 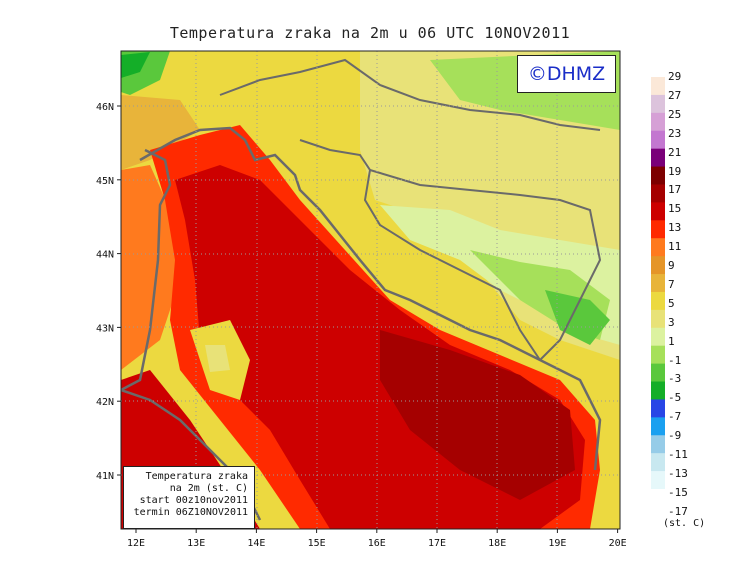 What do you see at coordinates (675, 379) in the screenshot?
I see `colorbar-label: -3` at bounding box center [675, 379].